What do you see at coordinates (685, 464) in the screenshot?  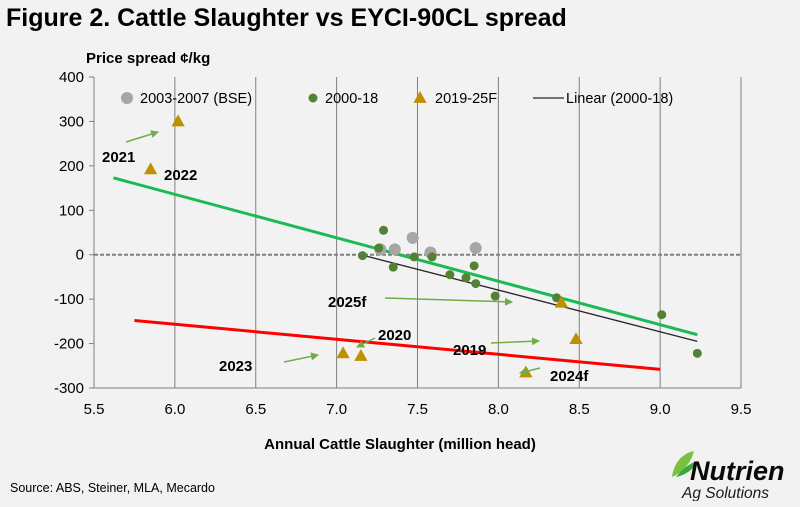 I see `leaf-mark-icon` at bounding box center [685, 464].